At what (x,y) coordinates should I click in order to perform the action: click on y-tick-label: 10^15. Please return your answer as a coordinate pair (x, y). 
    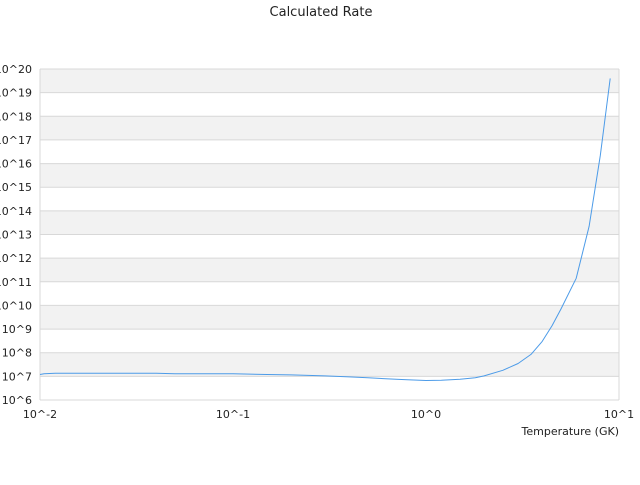
    Looking at the image, I should click on (16, 187).